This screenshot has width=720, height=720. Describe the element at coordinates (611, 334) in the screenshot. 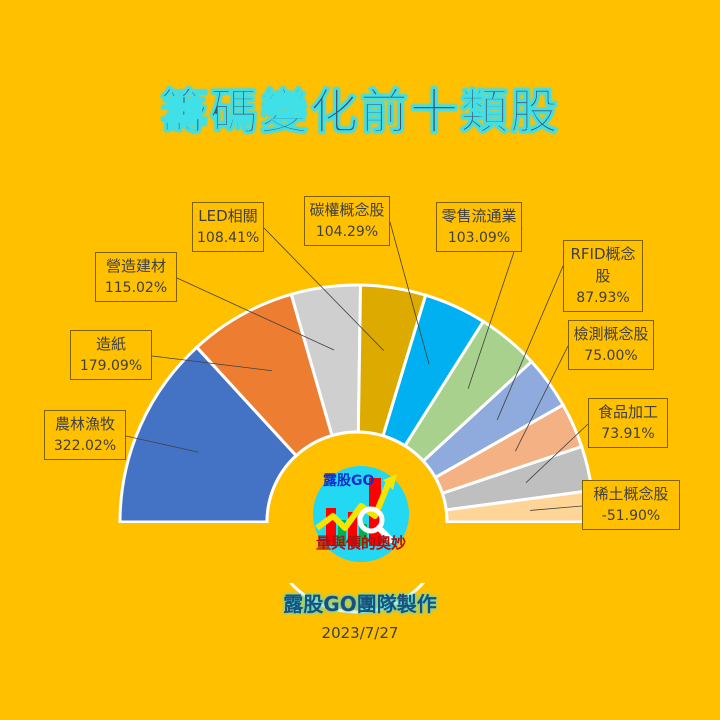

I see `data-label-category: 檢測概念股` at that location.